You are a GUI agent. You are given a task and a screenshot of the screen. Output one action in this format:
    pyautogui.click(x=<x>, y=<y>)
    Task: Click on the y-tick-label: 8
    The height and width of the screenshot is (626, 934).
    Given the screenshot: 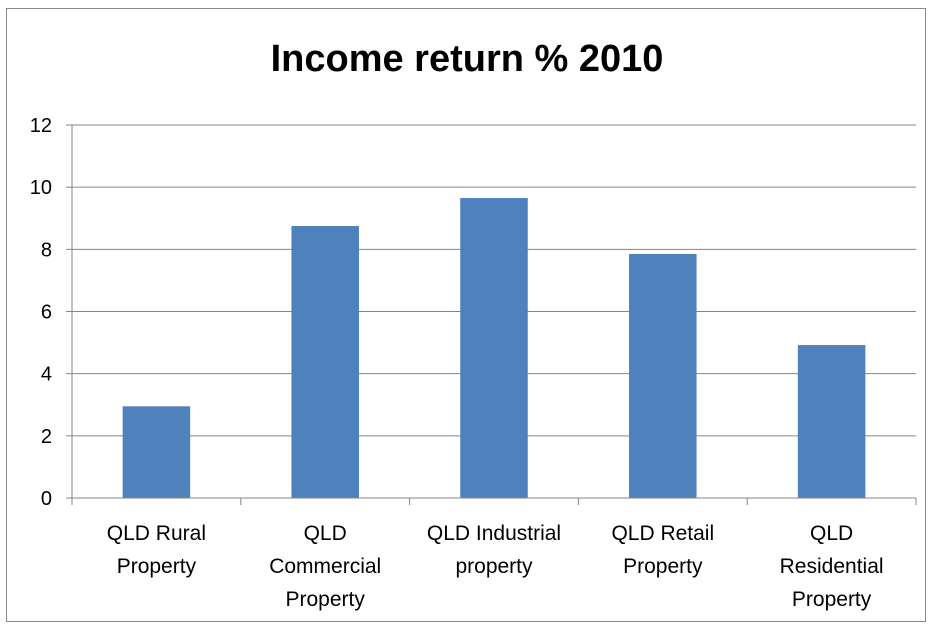 What is the action you would take?
    pyautogui.click(x=46, y=250)
    